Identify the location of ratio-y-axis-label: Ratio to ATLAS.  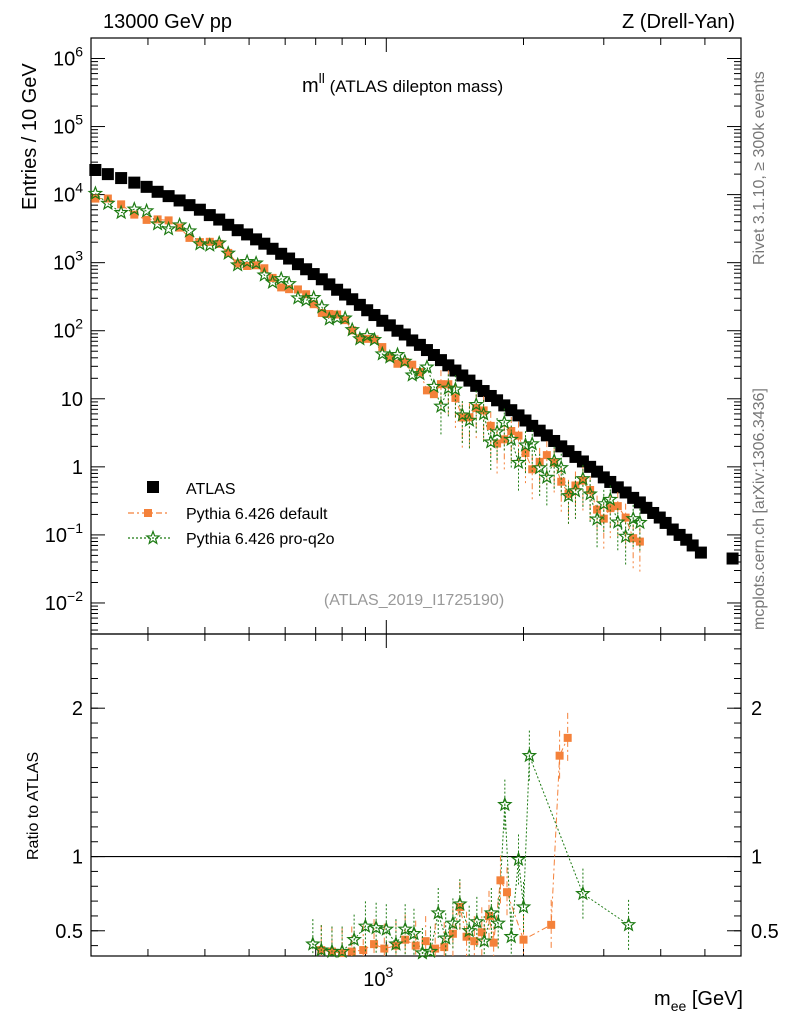
(33, 806).